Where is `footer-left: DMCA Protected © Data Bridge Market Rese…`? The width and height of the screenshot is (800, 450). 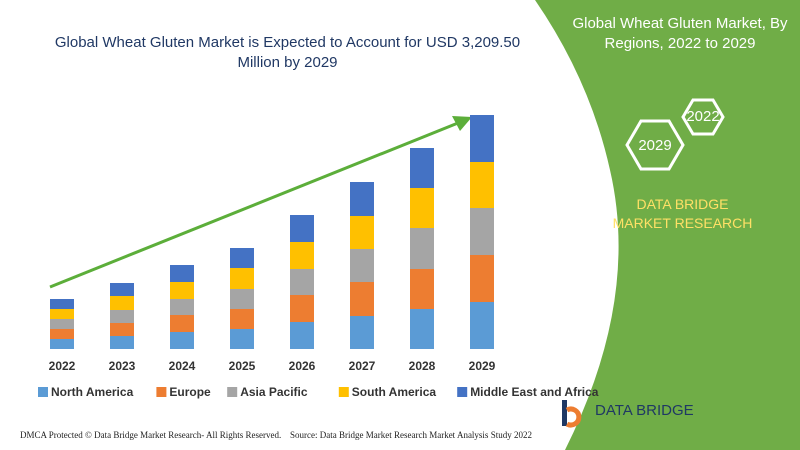 footer-left: DMCA Protected © Data Bridge Market Rese… is located at coordinates (150, 435).